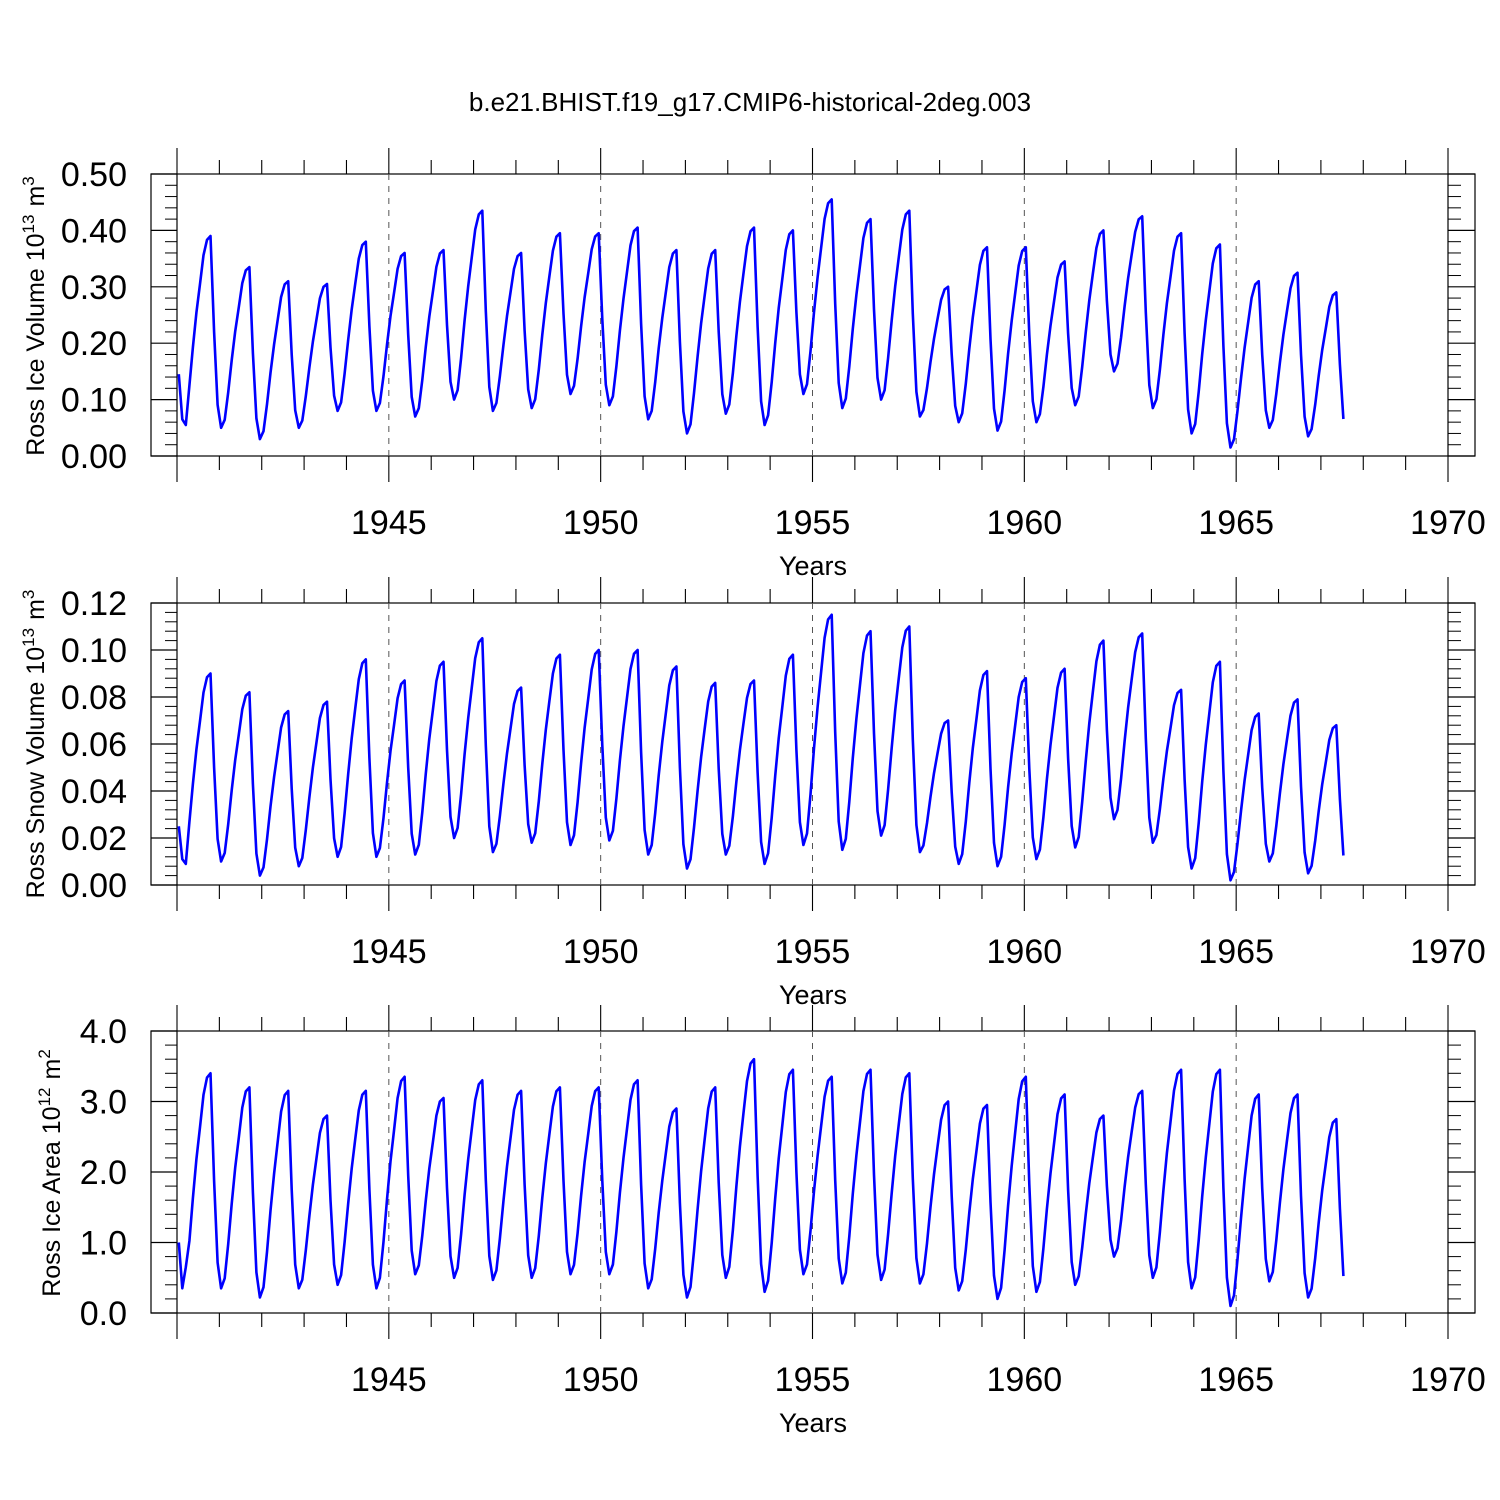 This screenshot has height=1500, width=1500. What do you see at coordinates (94, 839) in the screenshot?
I see `y-tick-label: 0.02` at bounding box center [94, 839].